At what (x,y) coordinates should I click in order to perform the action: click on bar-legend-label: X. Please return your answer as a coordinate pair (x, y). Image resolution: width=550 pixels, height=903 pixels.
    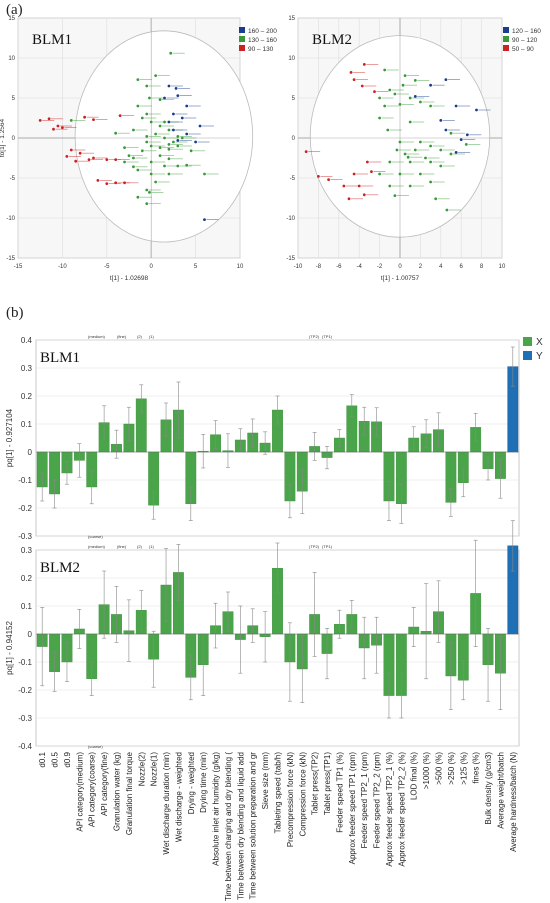
    Looking at the image, I should click on (539, 342).